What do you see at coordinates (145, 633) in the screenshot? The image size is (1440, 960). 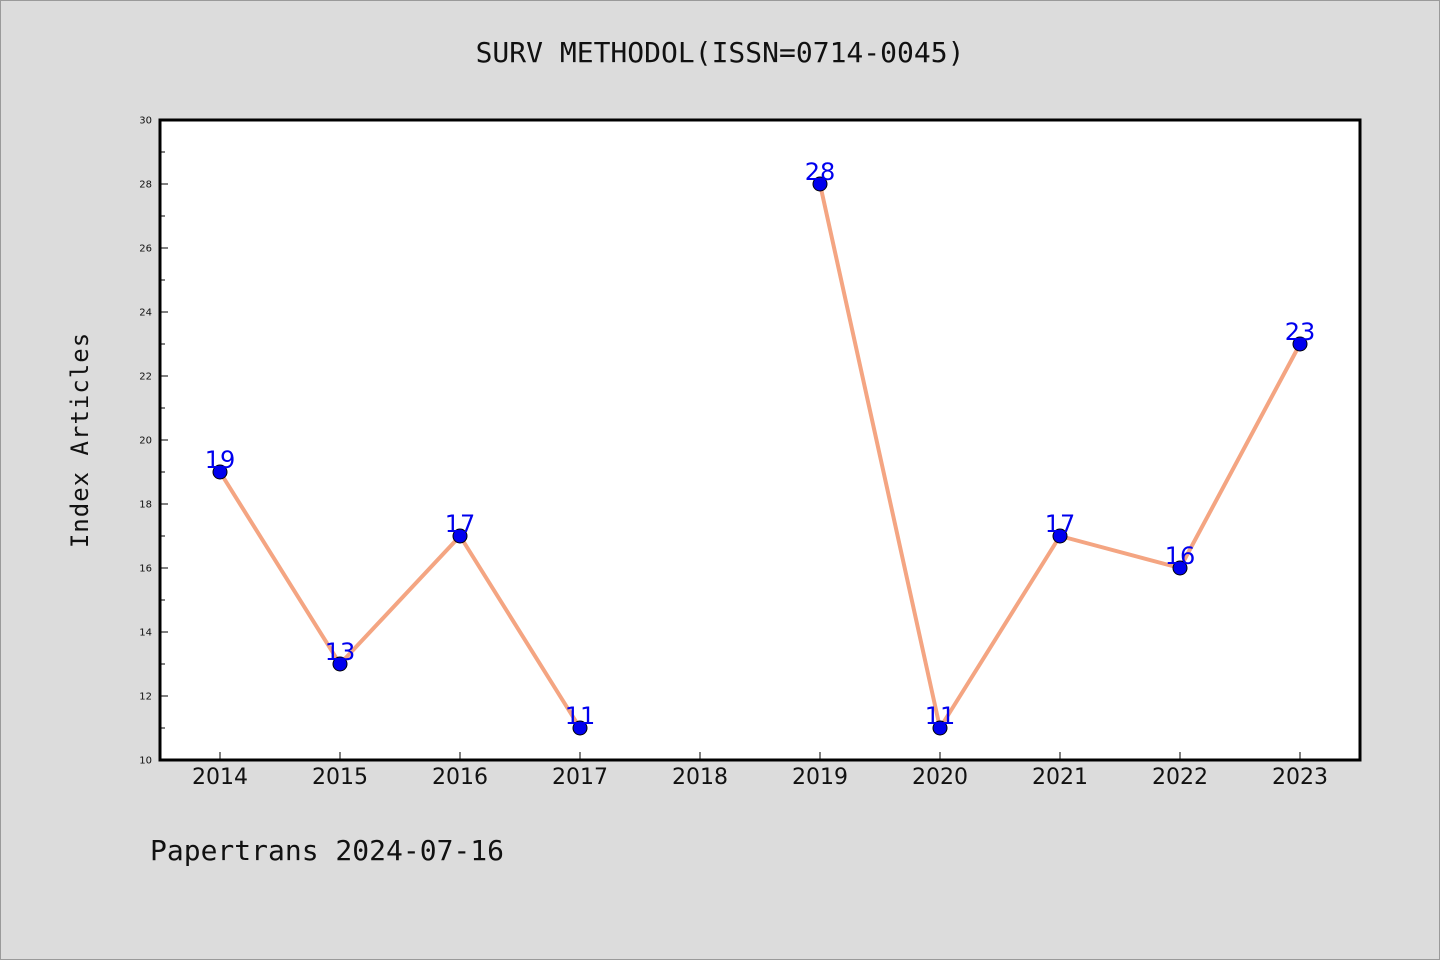 I see `y-tick-label: 14` at bounding box center [145, 633].